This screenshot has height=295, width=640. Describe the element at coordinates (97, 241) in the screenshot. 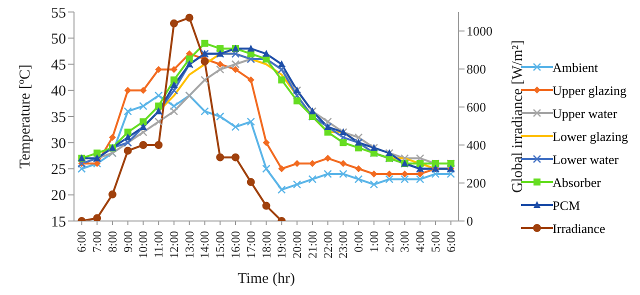

I see `x-tick-label: 7:00` at that location.